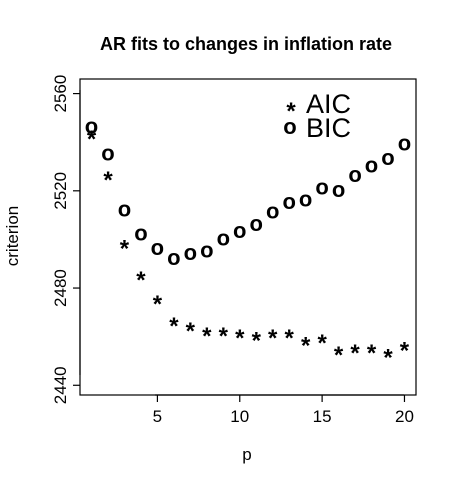 This screenshot has width=457, height=485. I want to click on legend: * AIC o BIC, so click(317, 116).